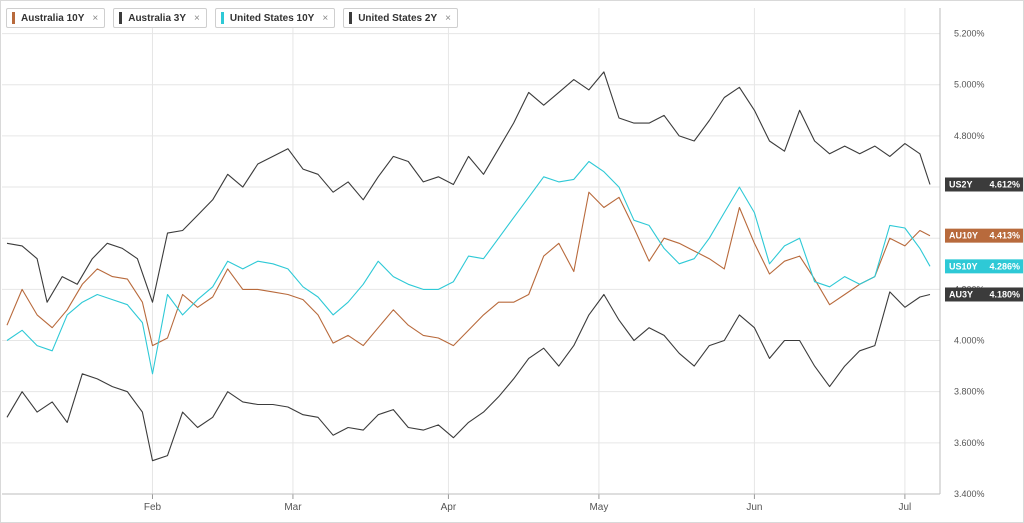 This screenshot has height=523, width=1024. Describe the element at coordinates (904, 507) in the screenshot. I see `x-tick-label: Jul` at that location.